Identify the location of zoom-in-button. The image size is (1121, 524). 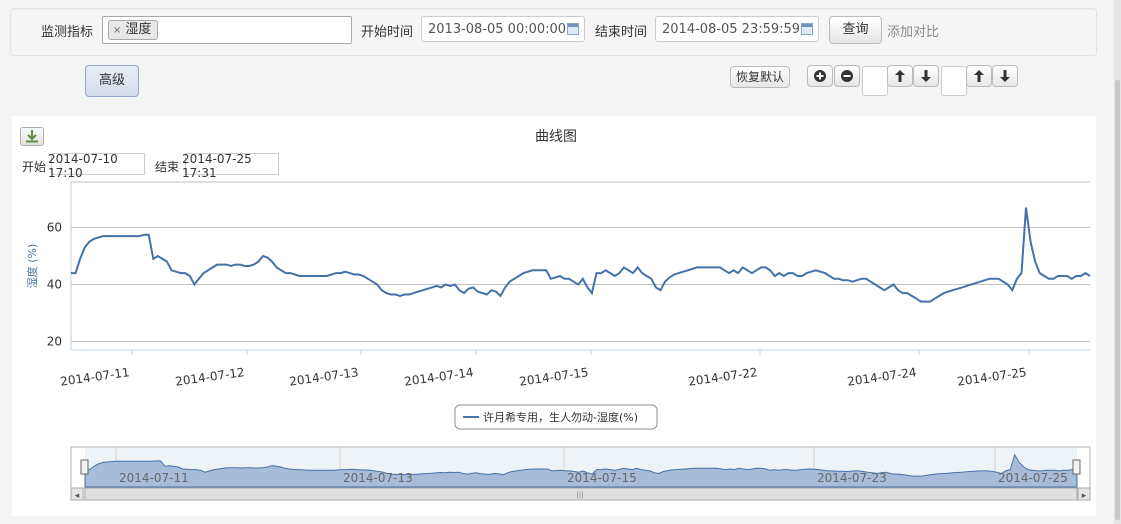
(820, 76).